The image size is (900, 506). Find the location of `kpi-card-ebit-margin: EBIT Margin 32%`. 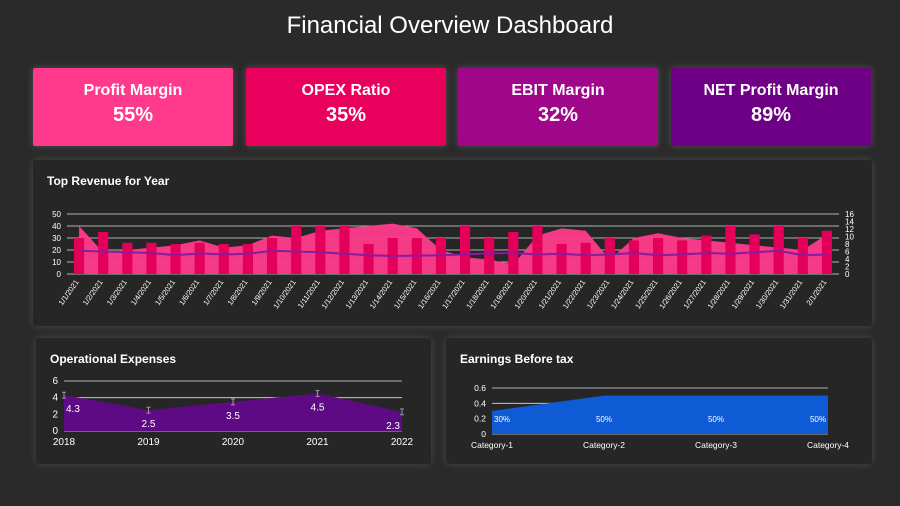

kpi-card-ebit-margin: EBIT Margin 32% is located at coordinates (558, 107).